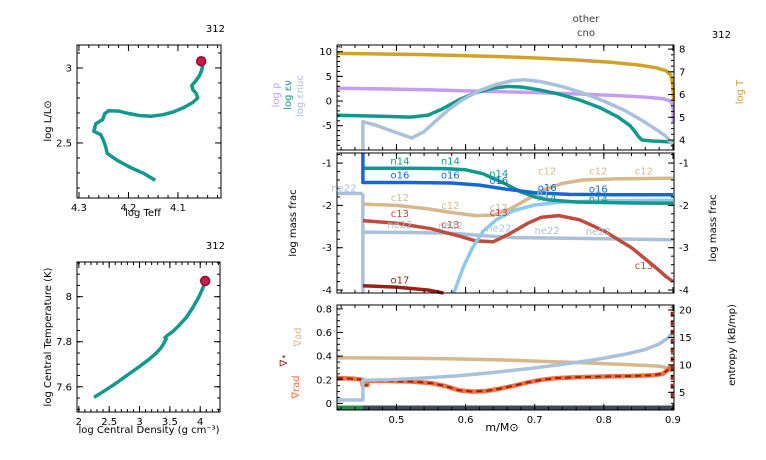 The image size is (766, 460). What do you see at coordinates (518, 236) in the screenshot?
I see `ne22-line` at bounding box center [518, 236].